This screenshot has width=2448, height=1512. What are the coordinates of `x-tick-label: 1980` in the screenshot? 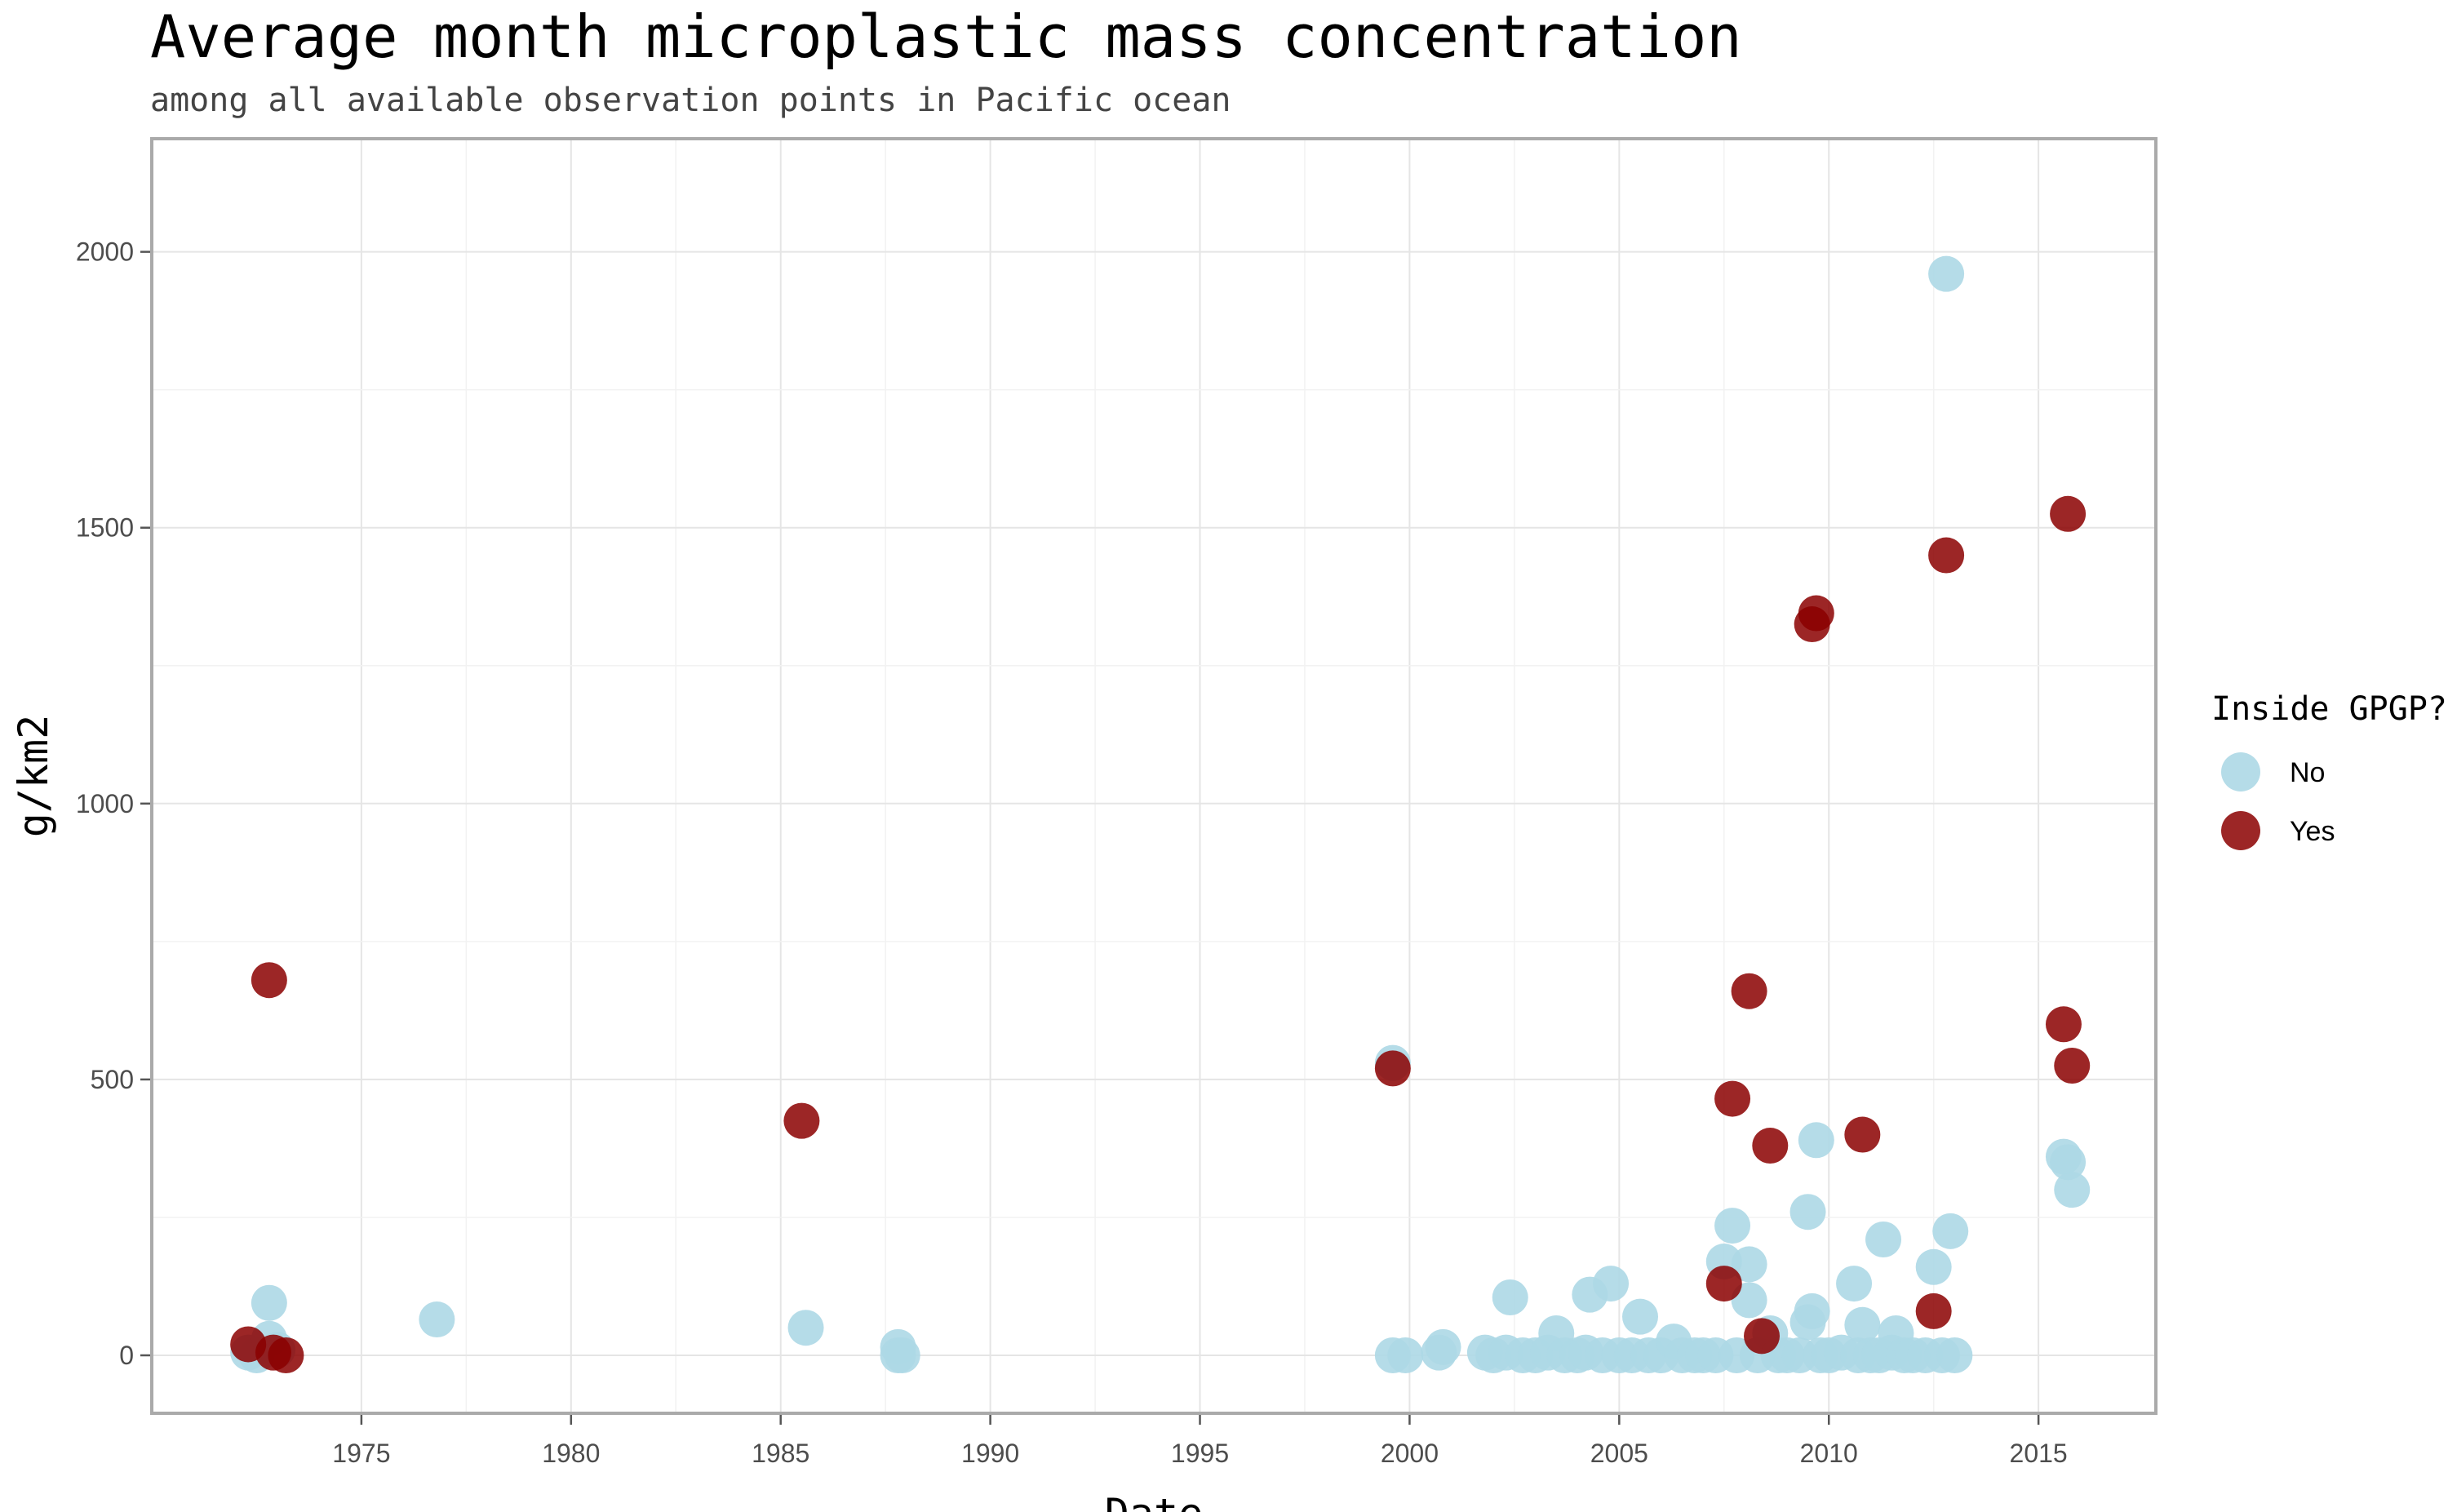 It's located at (571, 1453).